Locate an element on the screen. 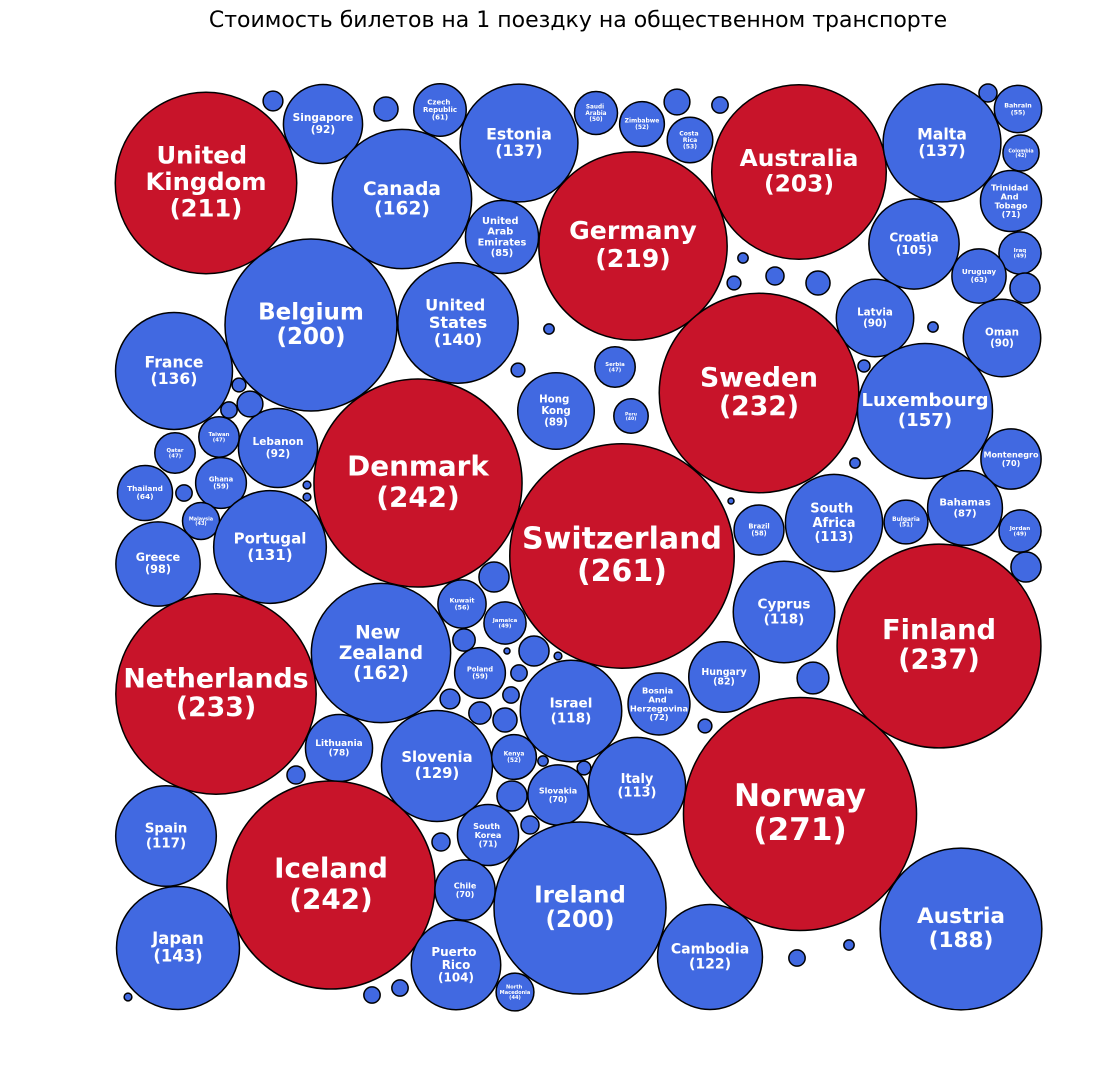  bubble-value-label: (61) is located at coordinates (440, 117).